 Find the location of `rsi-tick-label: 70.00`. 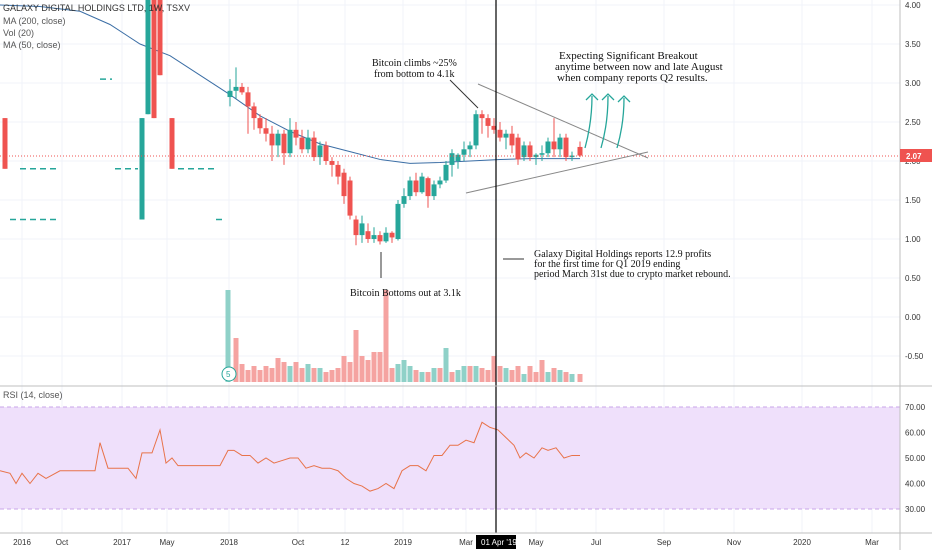

rsi-tick-label: 70.00 is located at coordinates (915, 407).